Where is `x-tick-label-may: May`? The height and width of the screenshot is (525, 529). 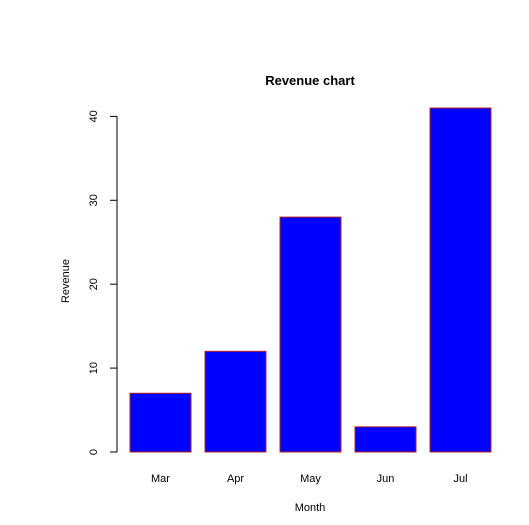
x-tick-label-may: May is located at coordinates (310, 479).